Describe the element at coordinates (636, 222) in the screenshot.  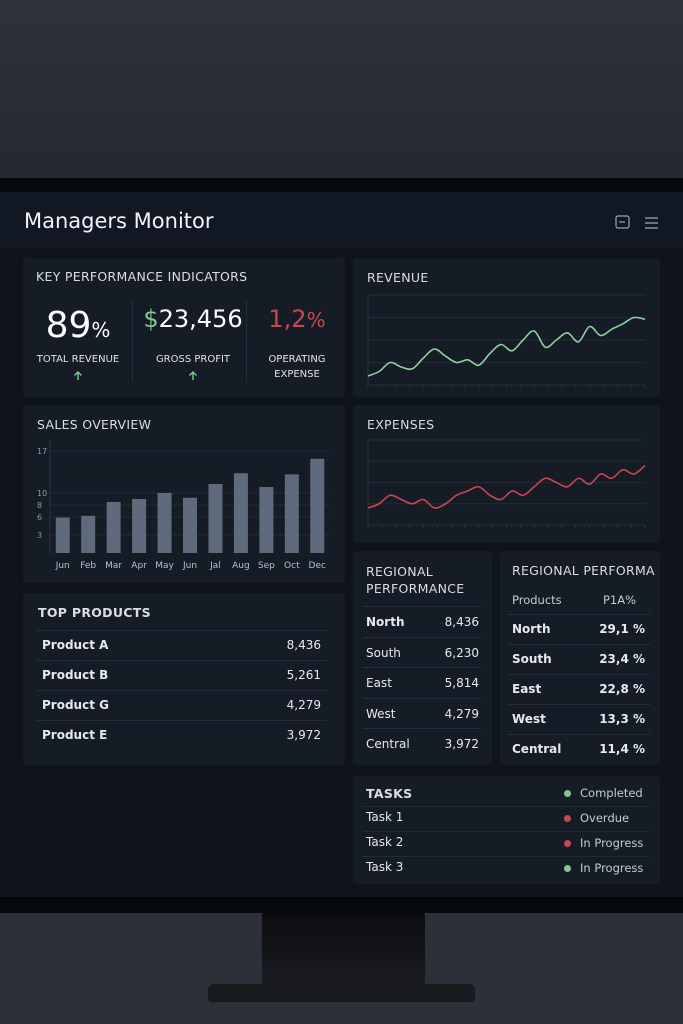
I see `header-icons` at that location.